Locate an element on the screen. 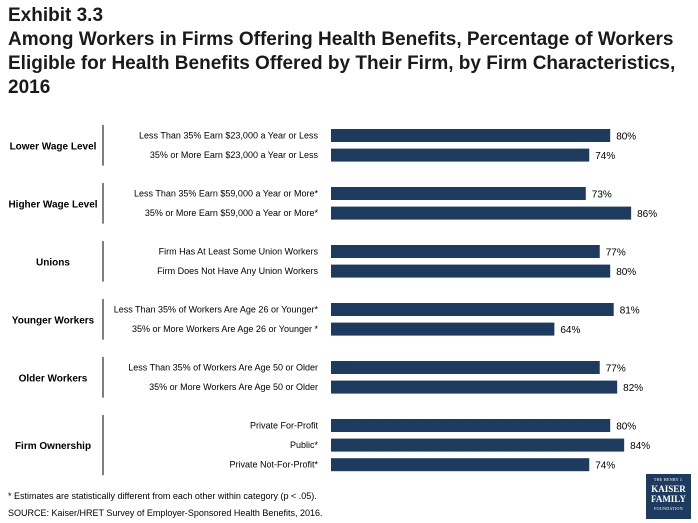 This screenshot has width=698, height=523. group-label: Unions is located at coordinates (53, 262).